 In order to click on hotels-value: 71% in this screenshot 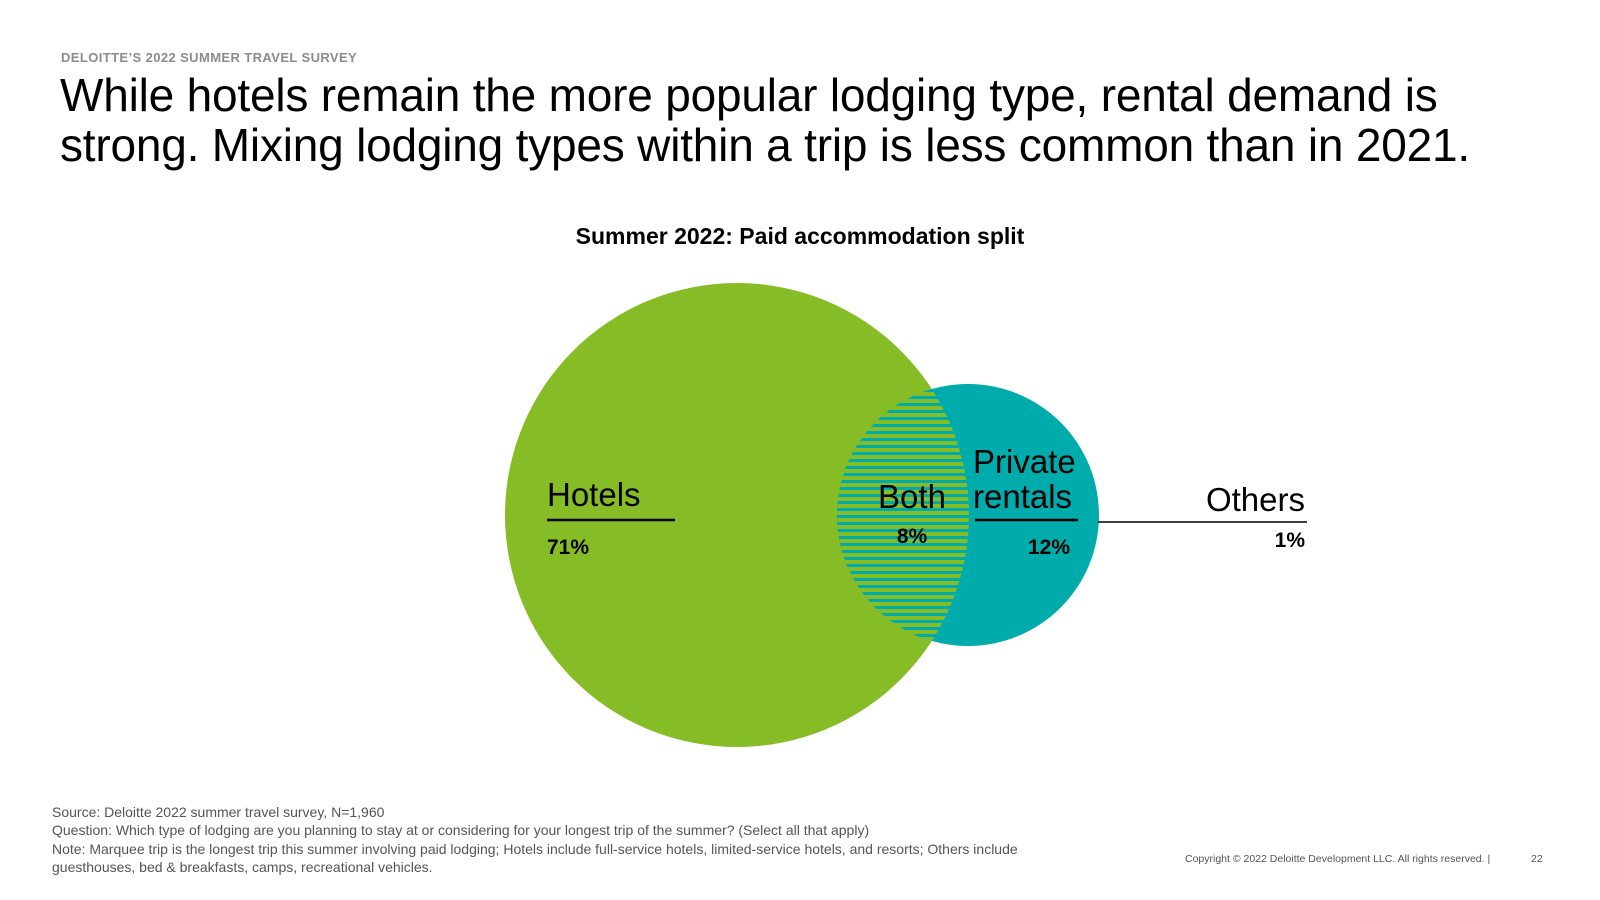, I will do `click(568, 547)`.